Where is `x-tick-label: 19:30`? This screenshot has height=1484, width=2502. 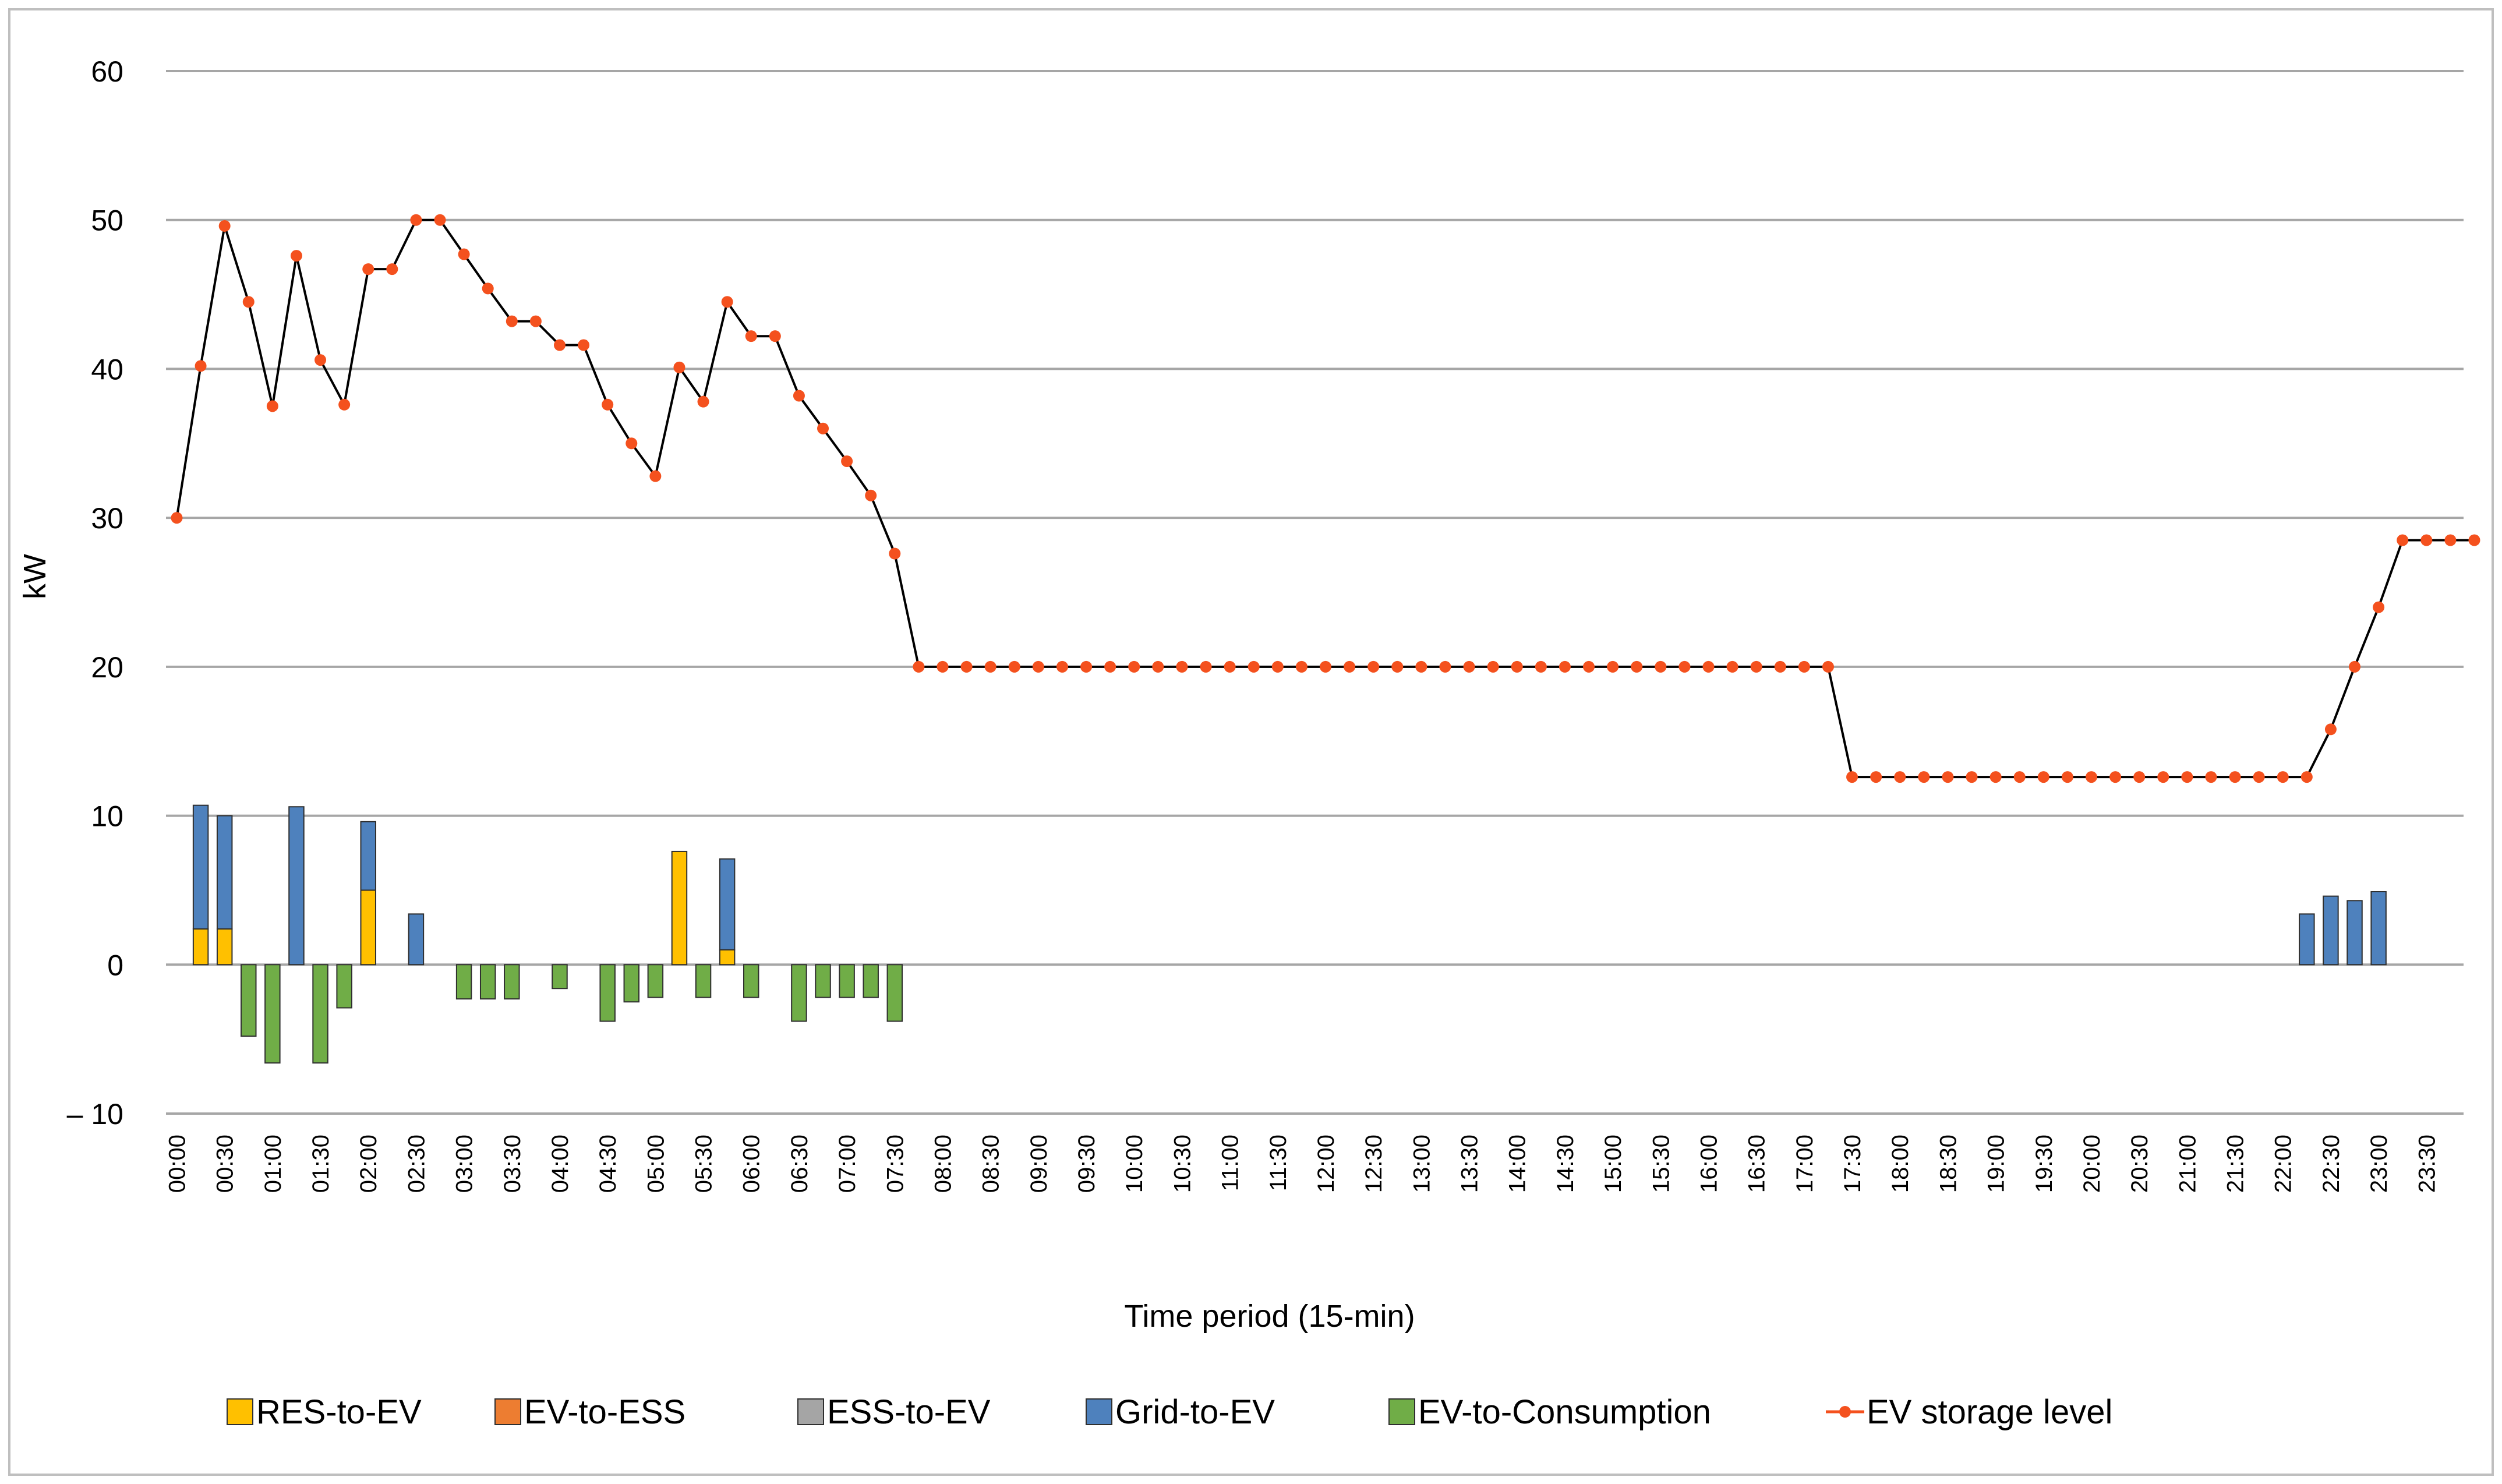
x-tick-label: 19:30 is located at coordinates (2044, 1164).